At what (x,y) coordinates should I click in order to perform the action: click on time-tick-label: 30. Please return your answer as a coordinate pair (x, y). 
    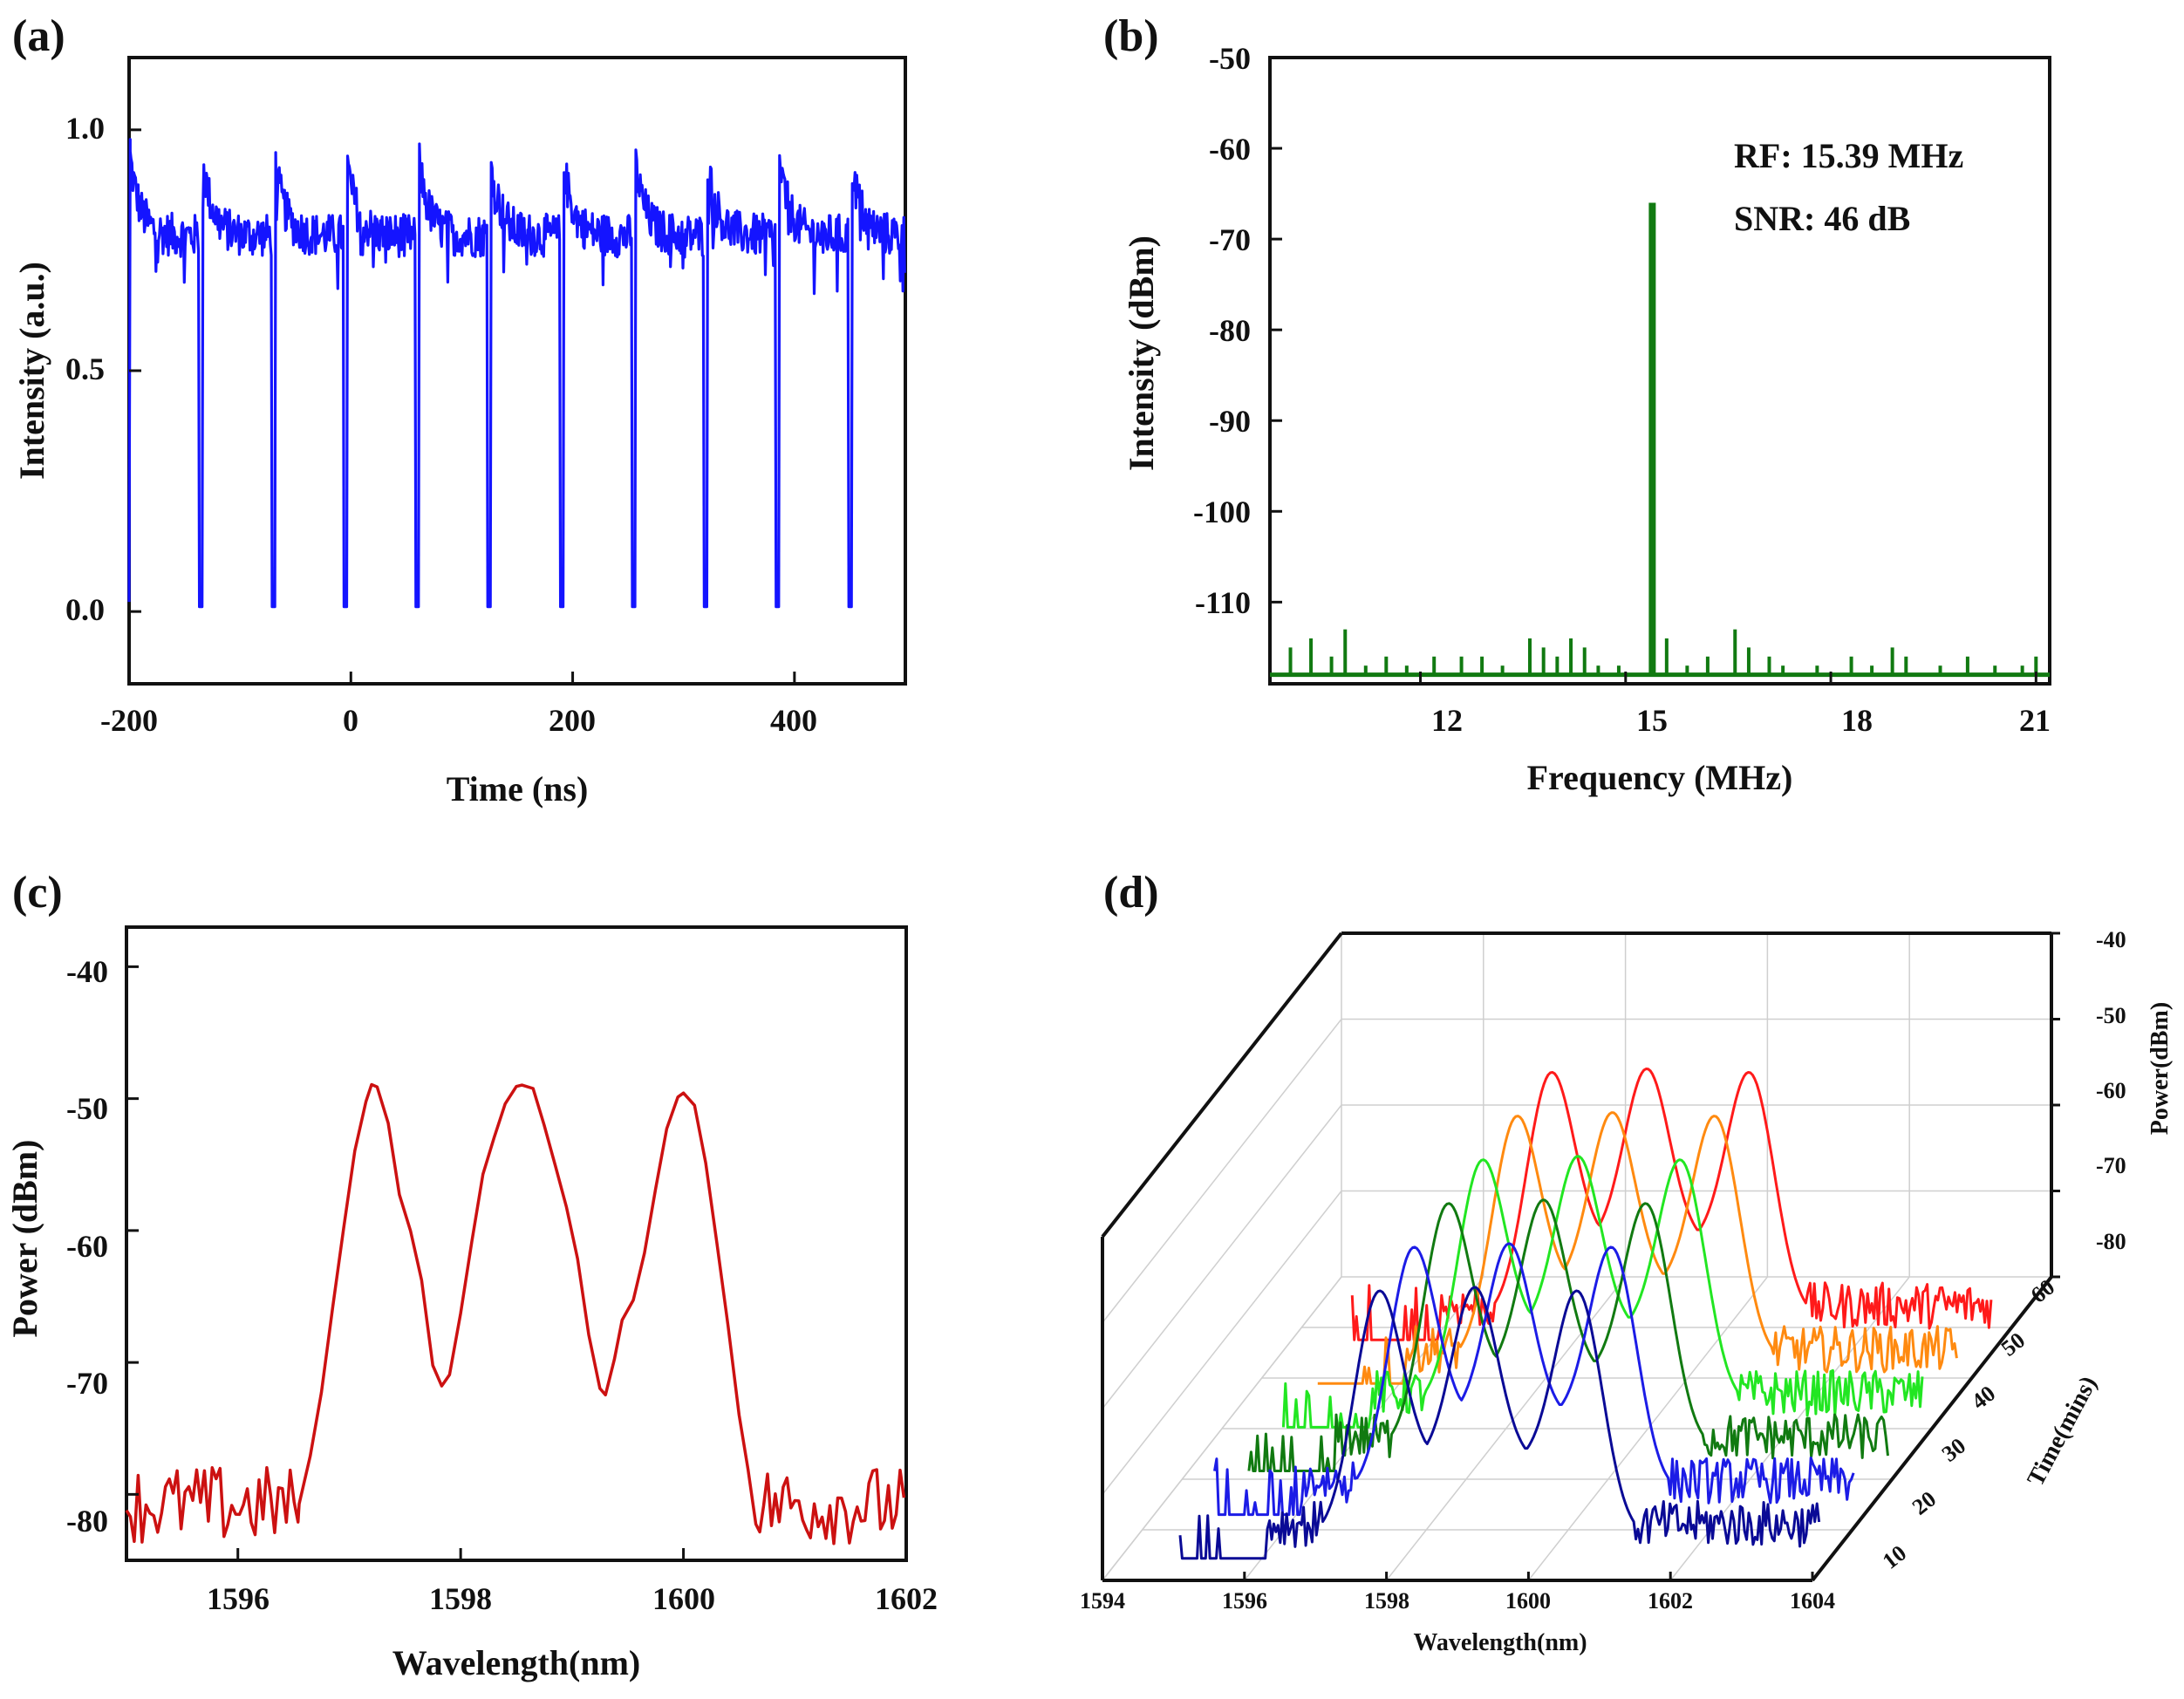
    Looking at the image, I should click on (1953, 1450).